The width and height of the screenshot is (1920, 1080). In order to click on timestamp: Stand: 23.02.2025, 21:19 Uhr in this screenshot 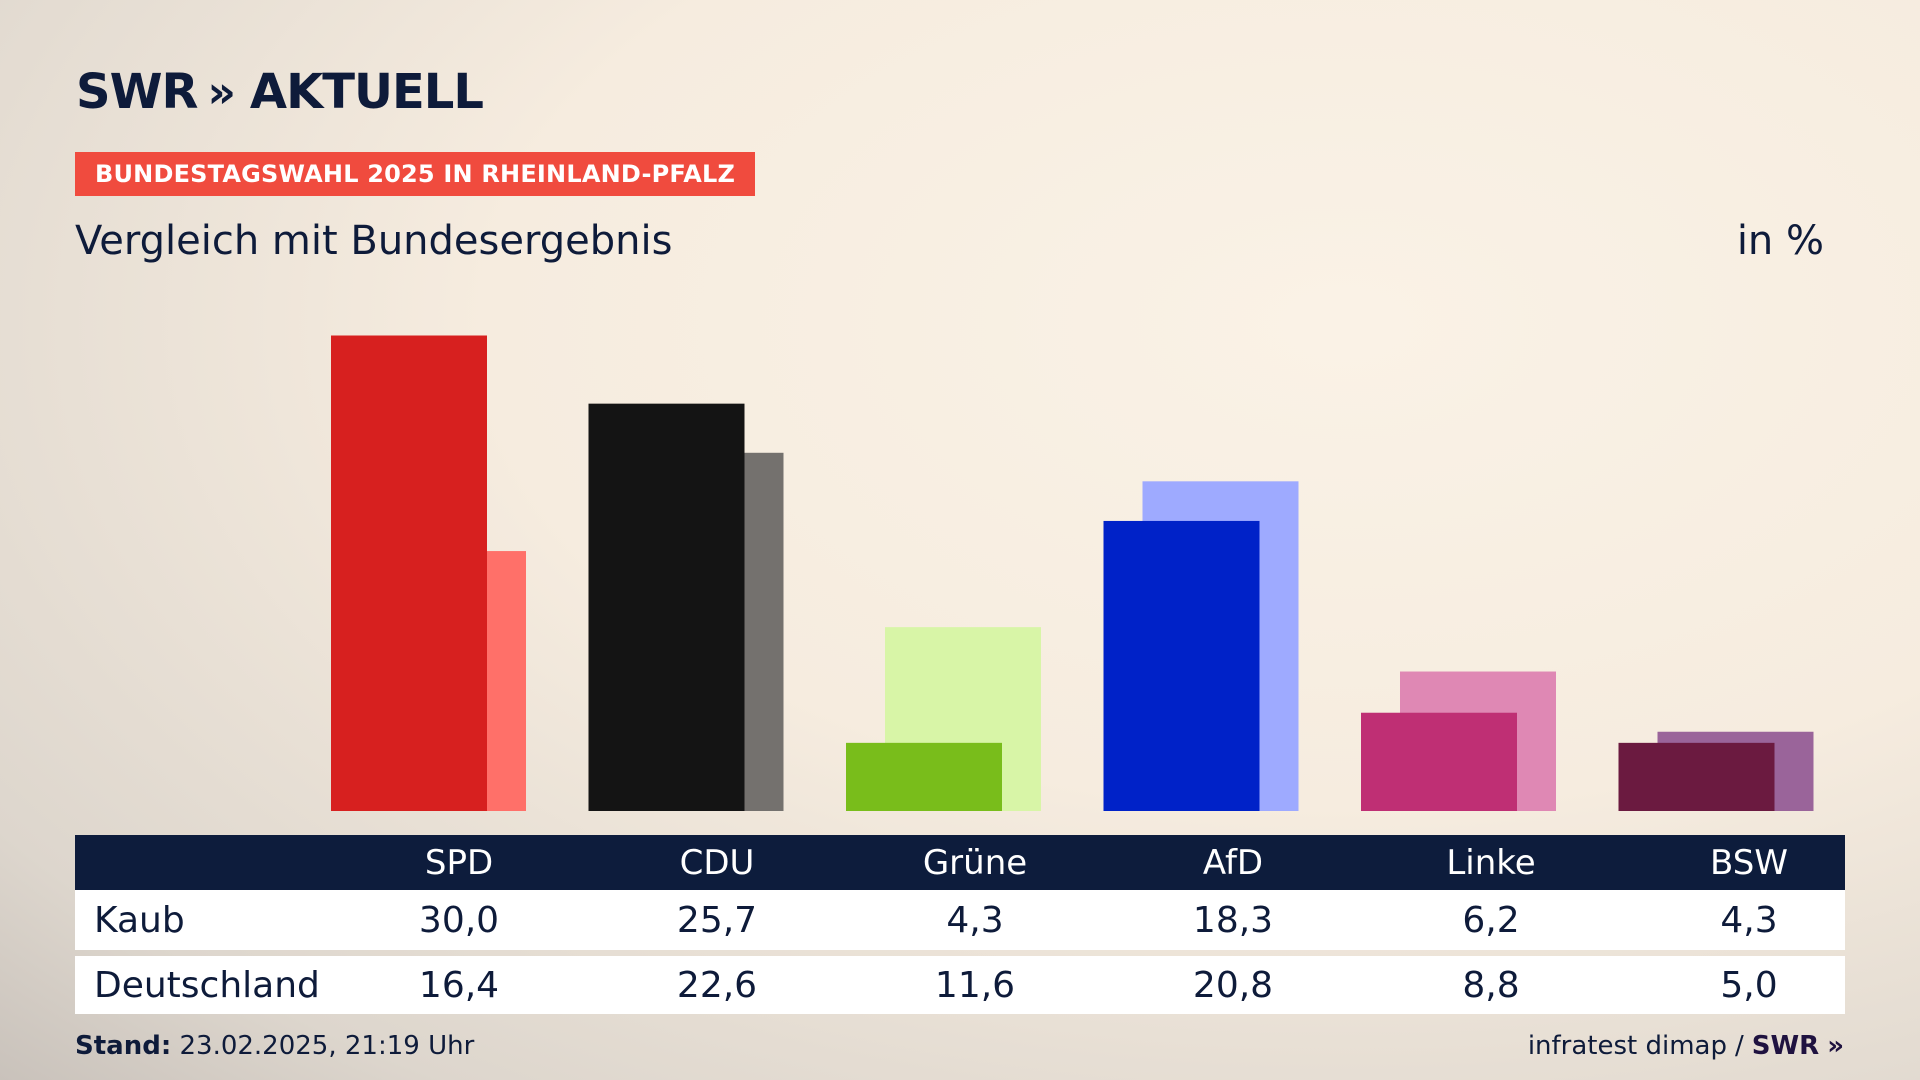, I will do `click(274, 1046)`.